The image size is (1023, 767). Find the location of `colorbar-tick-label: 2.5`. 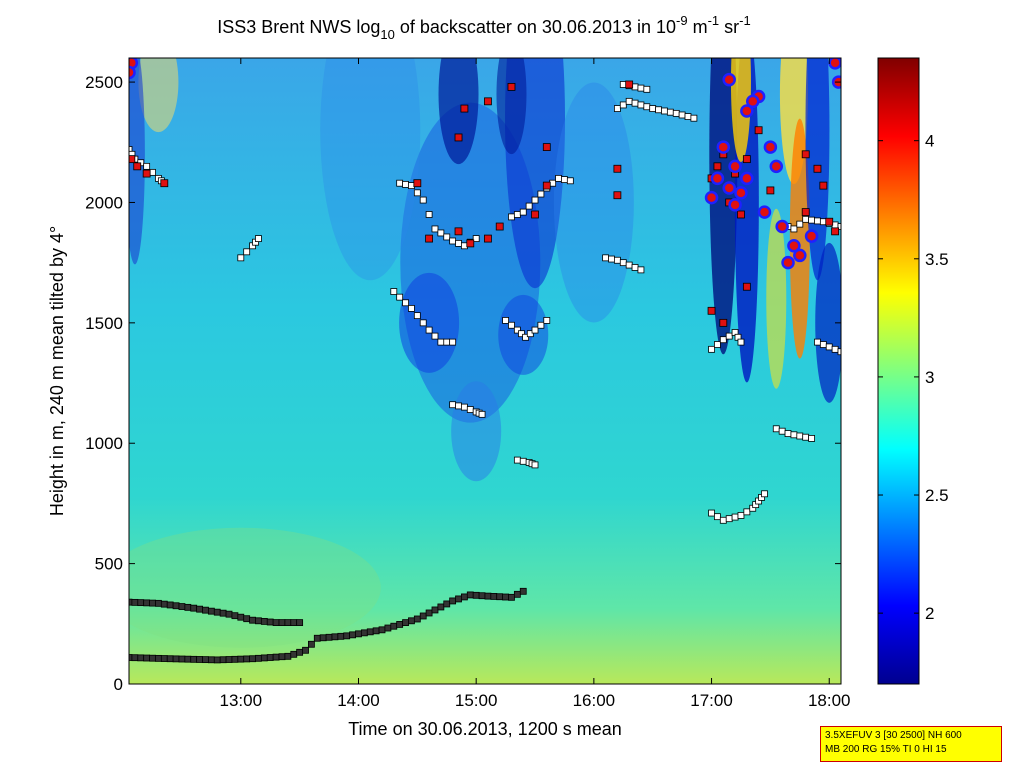

colorbar-tick-label: 2.5 is located at coordinates (937, 495).